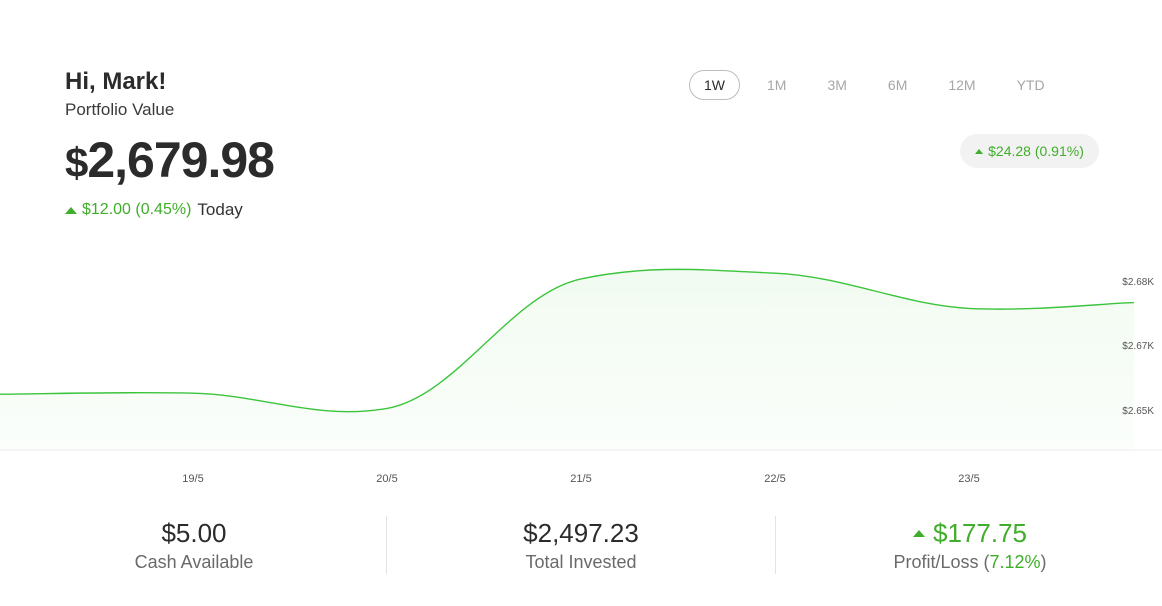 This screenshot has width=1162, height=606. I want to click on x-tick-label: 19/5, so click(192, 479).